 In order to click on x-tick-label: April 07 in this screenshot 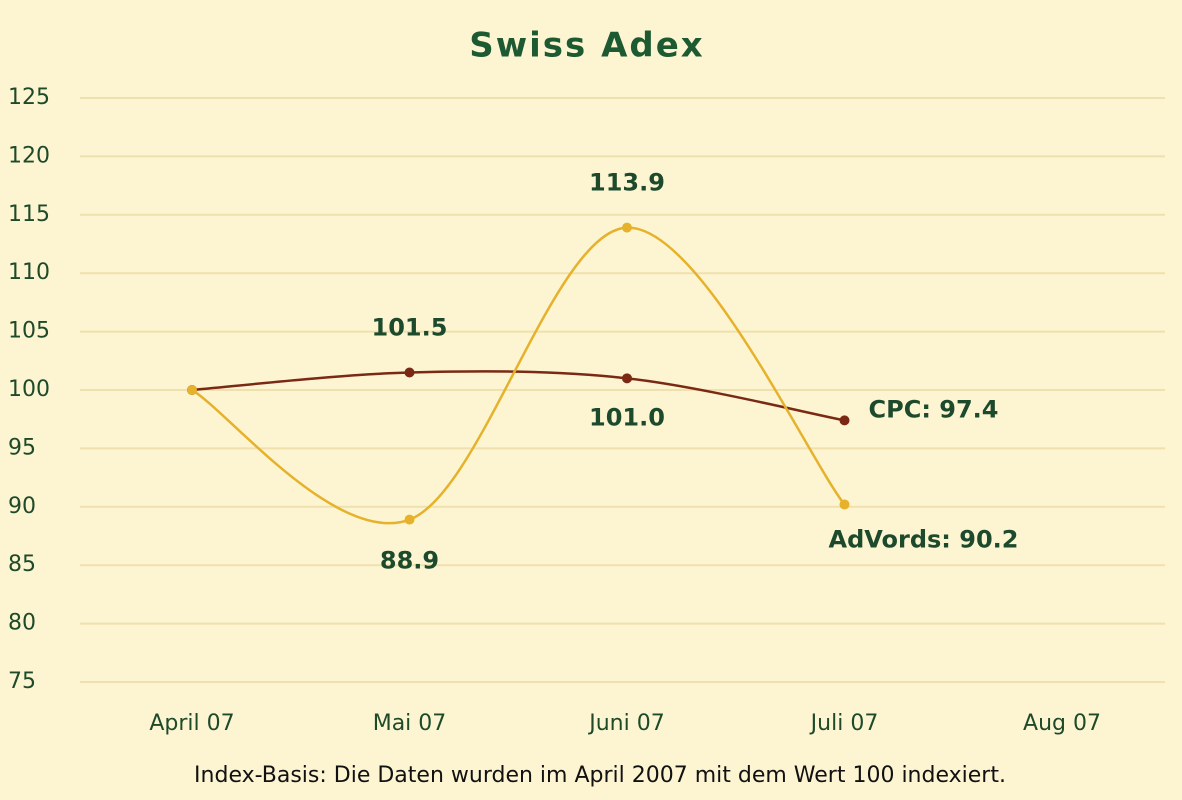, I will do `click(191, 723)`.